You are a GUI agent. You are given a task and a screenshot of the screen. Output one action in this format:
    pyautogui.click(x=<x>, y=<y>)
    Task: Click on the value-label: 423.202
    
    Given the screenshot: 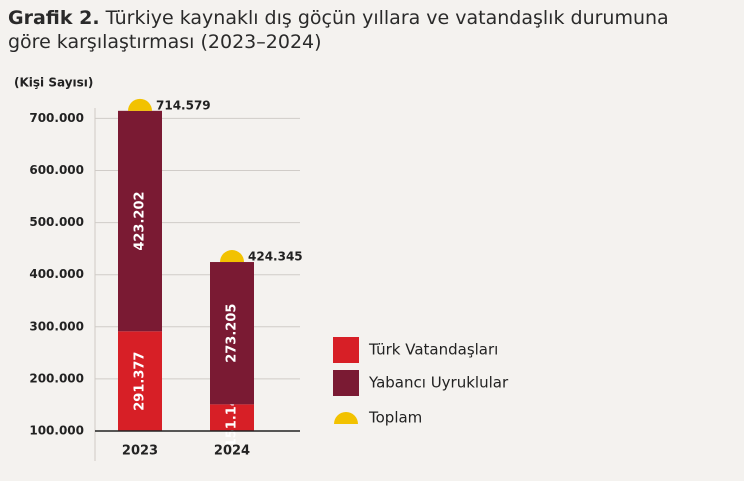 What is the action you would take?
    pyautogui.click(x=140, y=220)
    